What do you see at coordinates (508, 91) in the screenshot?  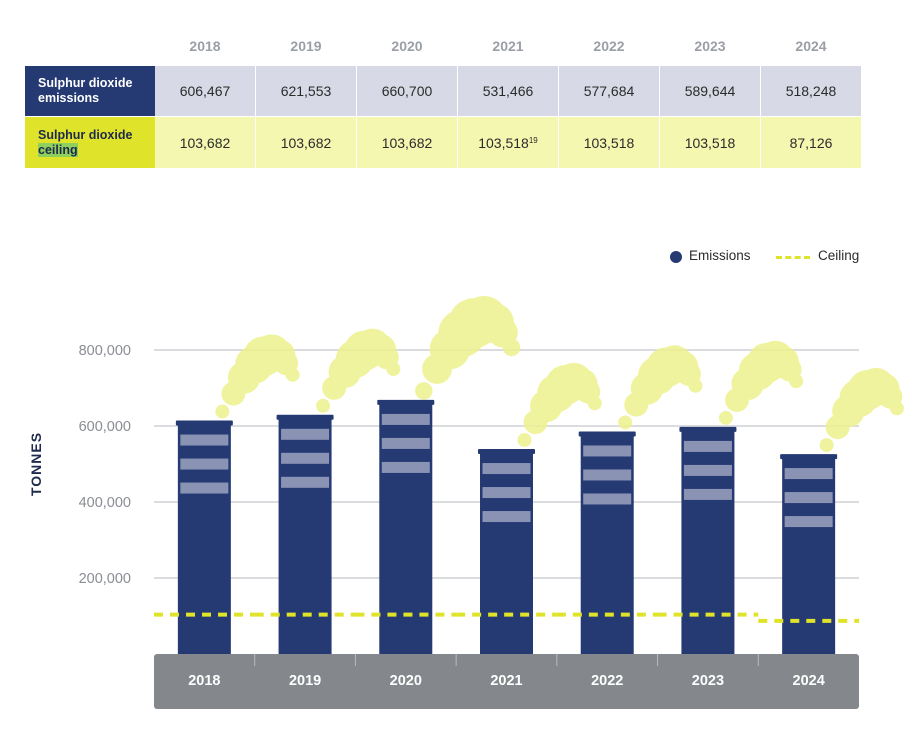 I see `emissions-cell-2021: 531,466` at bounding box center [508, 91].